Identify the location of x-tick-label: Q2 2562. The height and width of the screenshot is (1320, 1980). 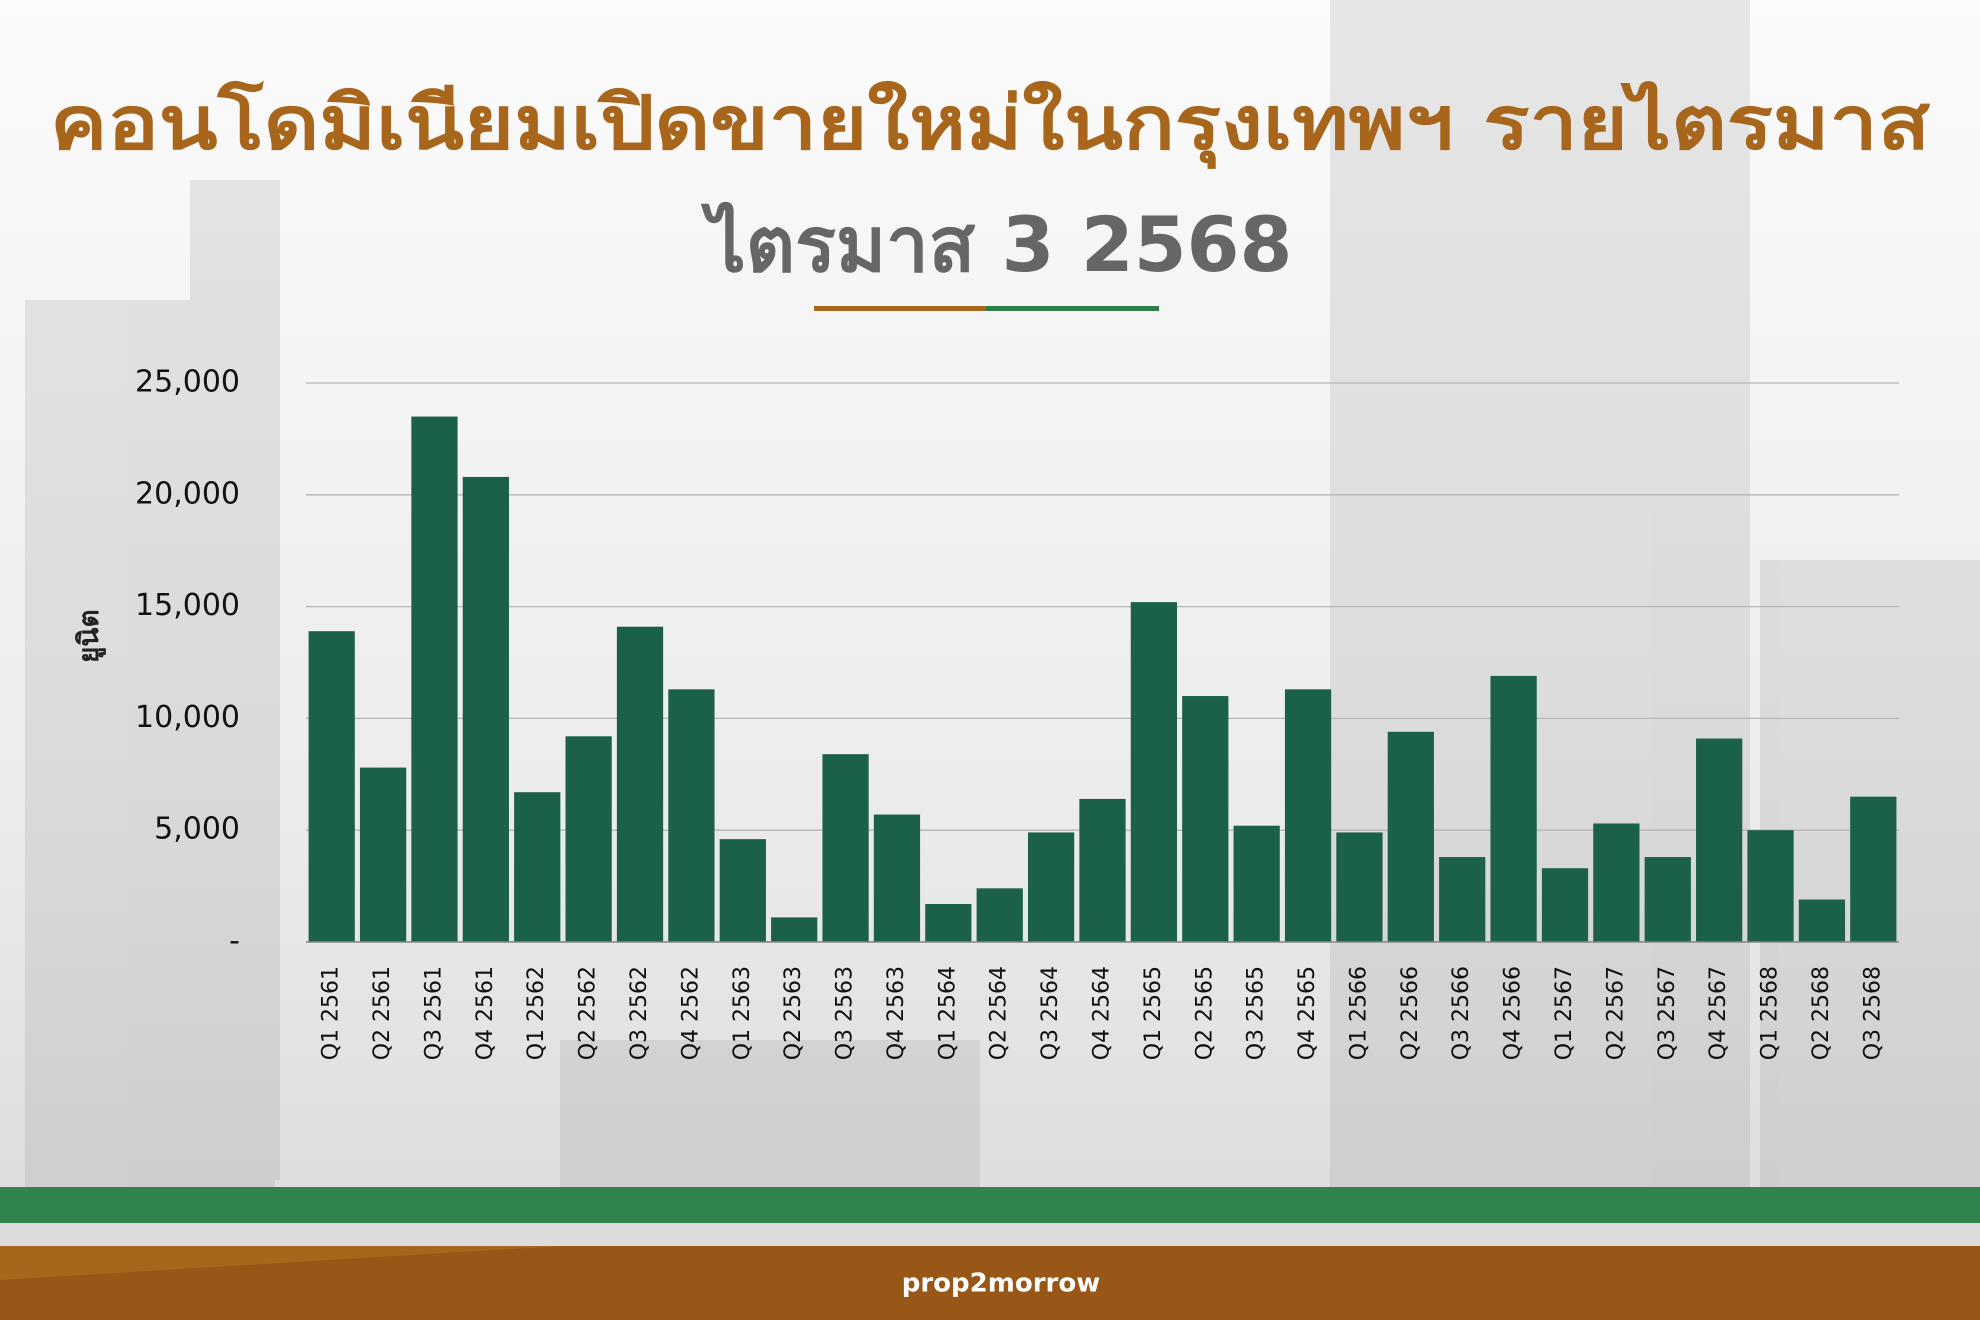
(588, 1013).